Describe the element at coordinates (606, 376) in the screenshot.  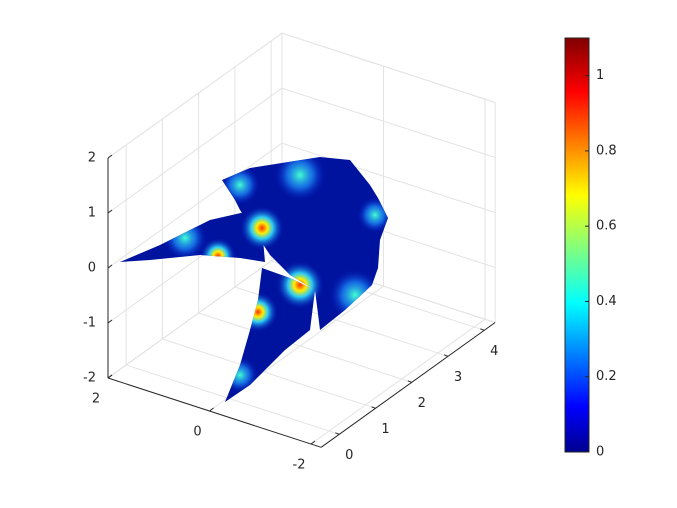
I see `colorbar-tick-label: 0.2` at that location.